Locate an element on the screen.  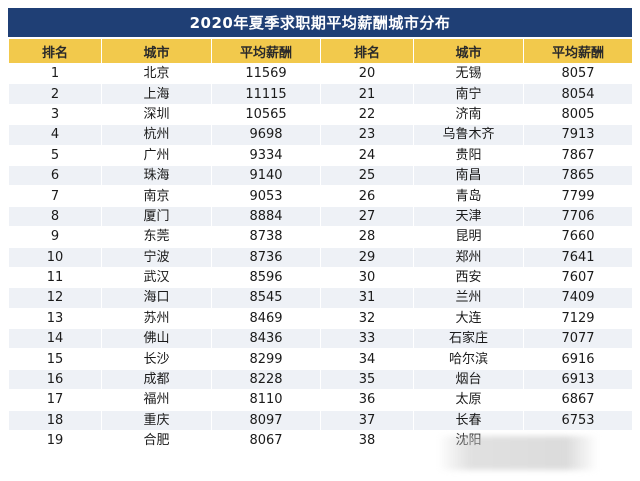
rank-cell: 4 is located at coordinates (55, 135).